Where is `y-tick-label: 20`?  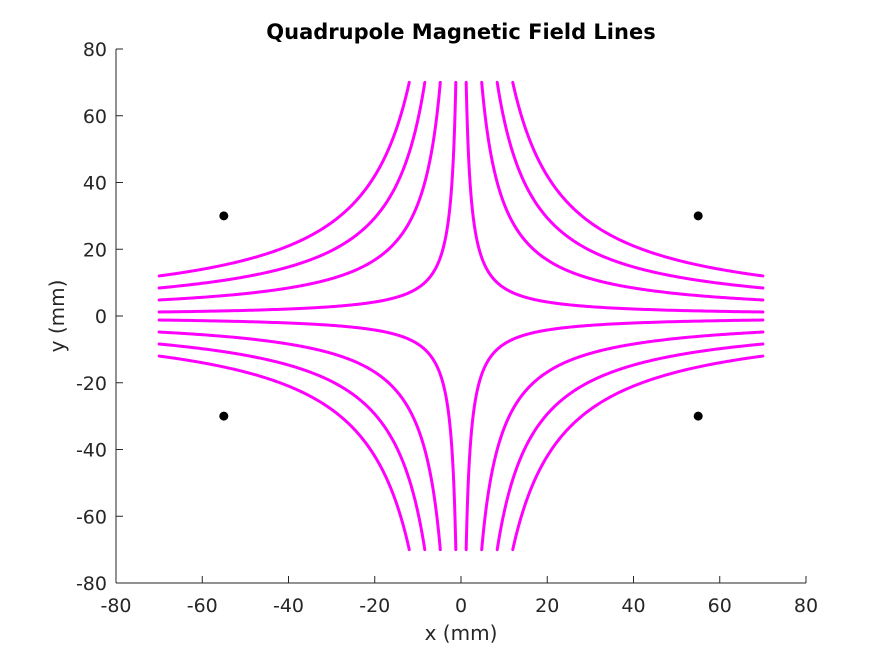
y-tick-label: 20 is located at coordinates (95, 250).